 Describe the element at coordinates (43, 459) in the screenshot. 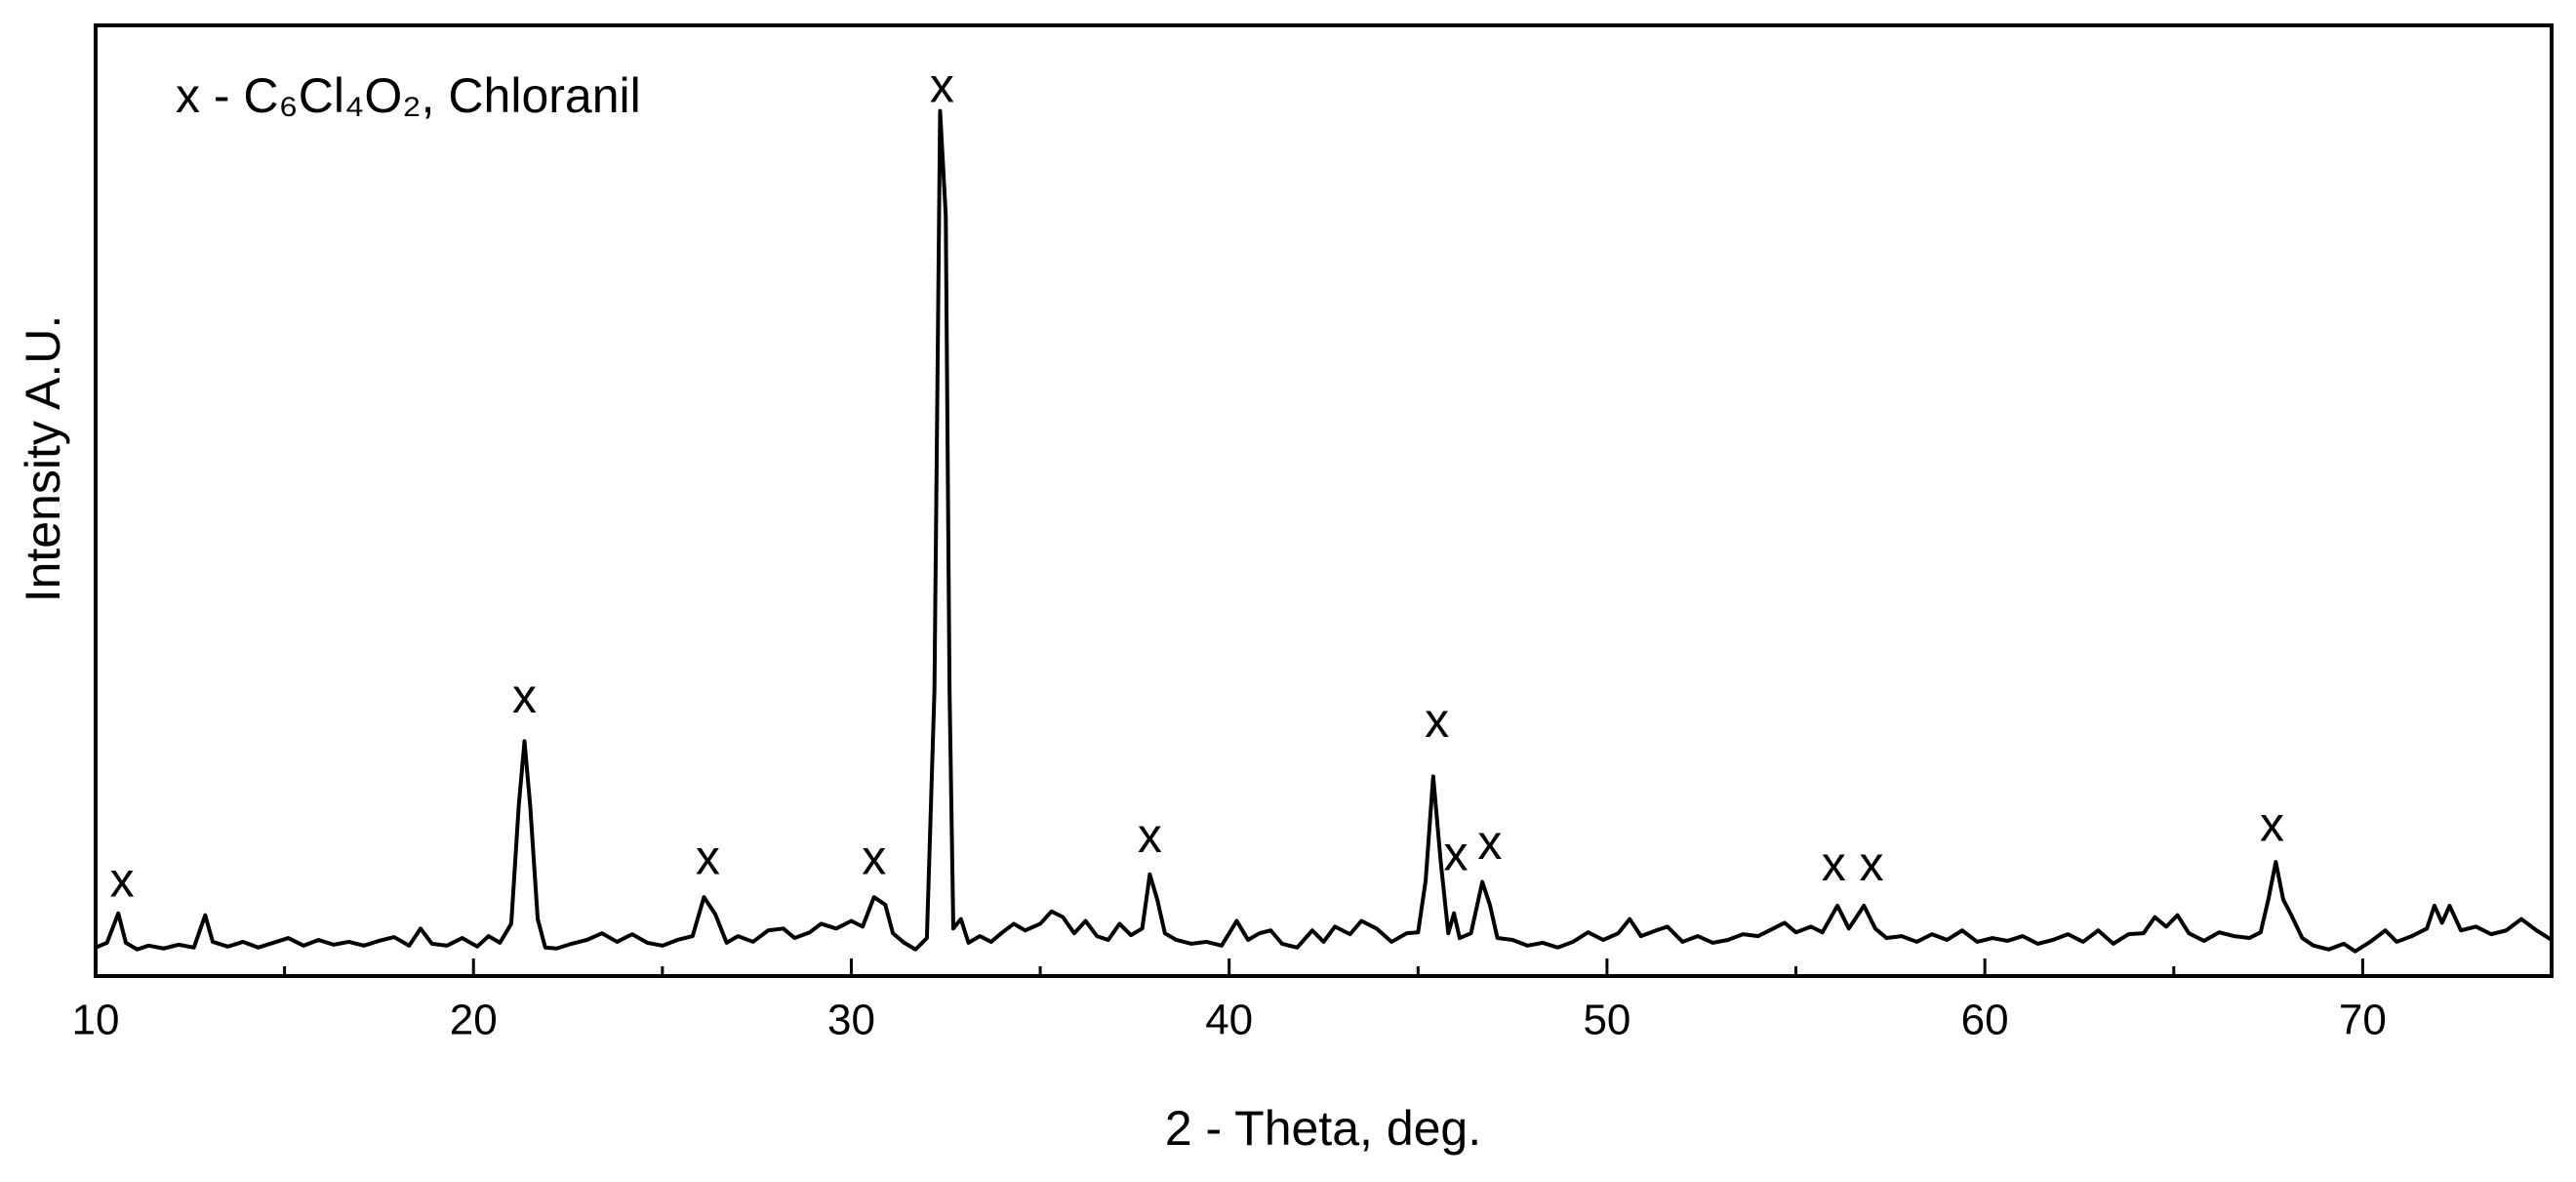

I see `y-axis-label: Intensity A.U.` at that location.